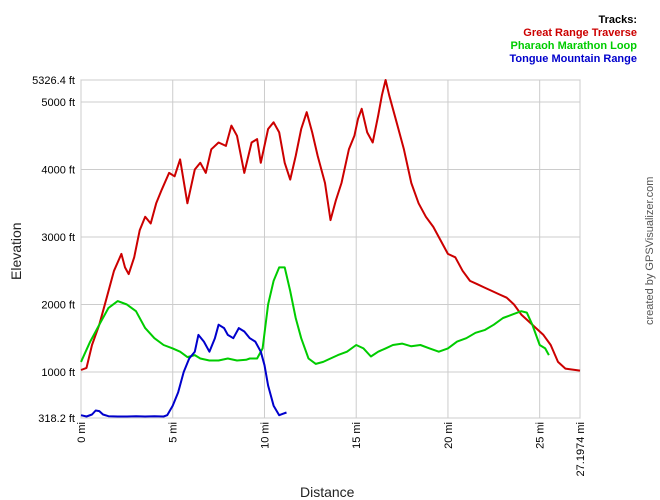 The width and height of the screenshot is (660, 500). What do you see at coordinates (573, 59) in the screenshot?
I see `legend-item-tongue: Tongue Mountain Range` at bounding box center [573, 59].